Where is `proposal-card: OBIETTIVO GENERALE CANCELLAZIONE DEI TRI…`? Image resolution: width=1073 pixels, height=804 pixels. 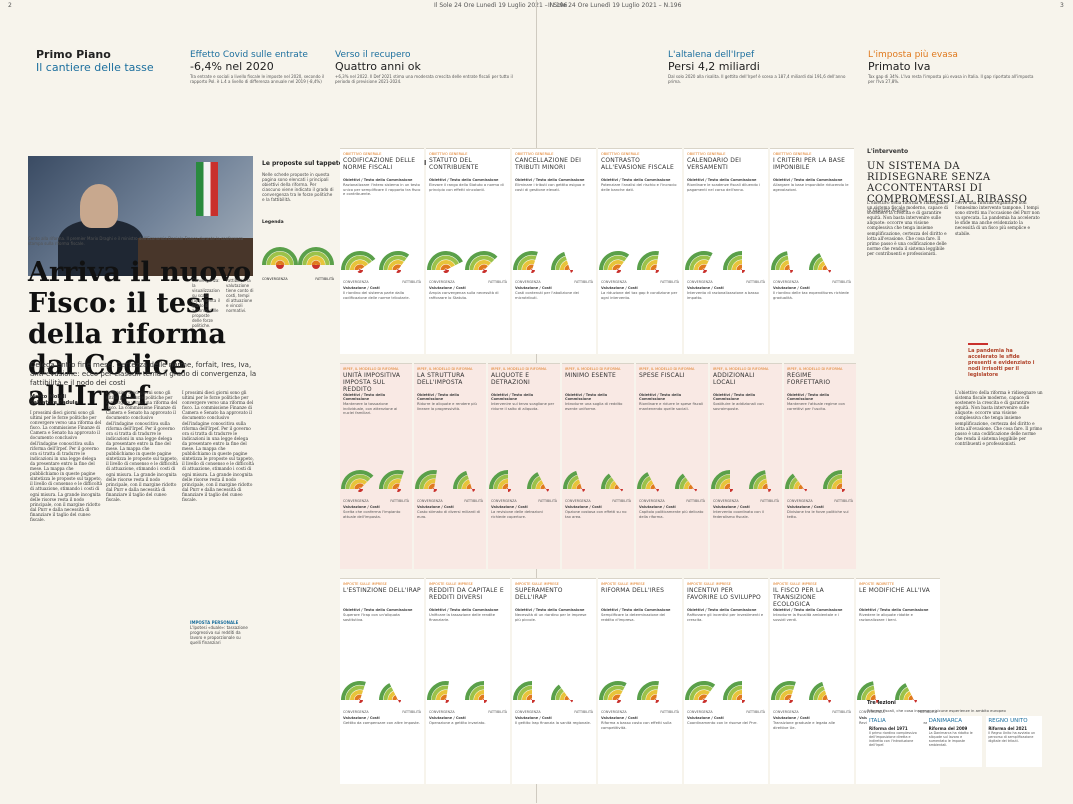 proposal-card: OBIETTIVO GENERALE CANCELLAZIONE DEI TRI… is located at coordinates (554, 251).